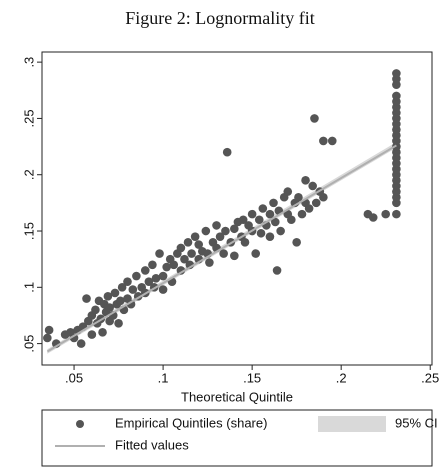 This screenshot has height=470, width=440. What do you see at coordinates (28, 231) in the screenshot?
I see `y-tick-label: .15` at bounding box center [28, 231].